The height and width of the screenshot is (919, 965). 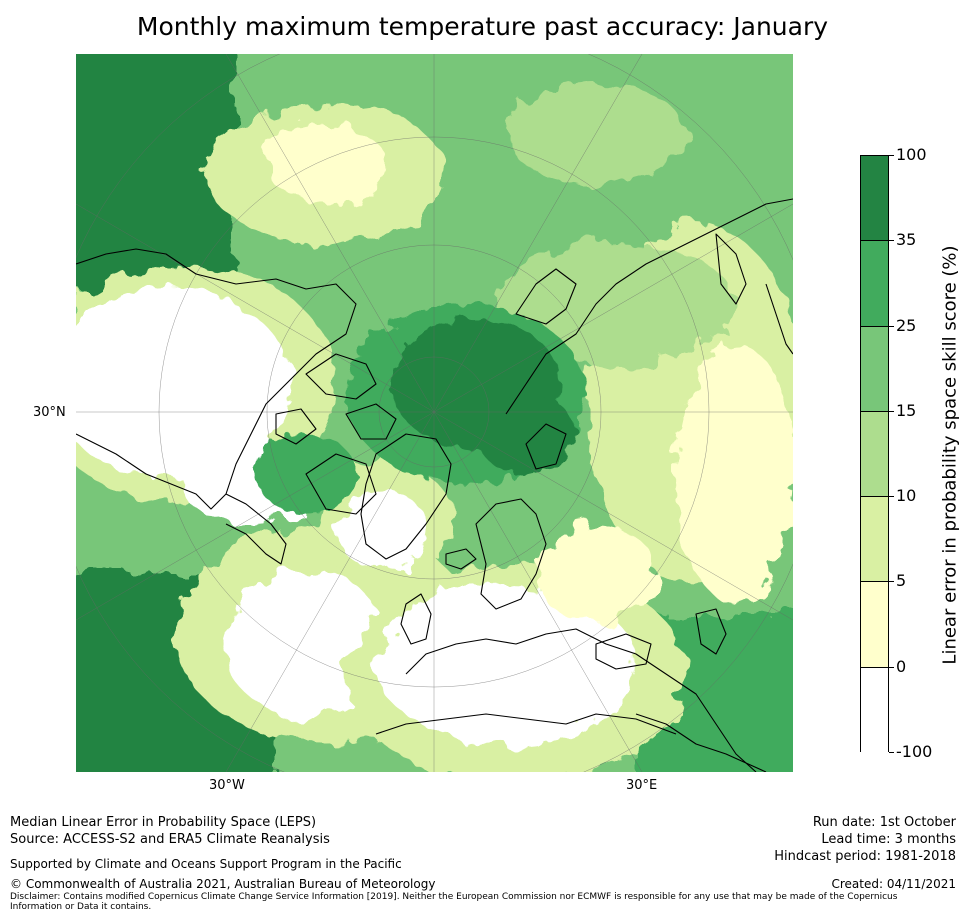 I want to click on footer-hindcast: Hindcast period: 1981-2018, so click(x=865, y=856).